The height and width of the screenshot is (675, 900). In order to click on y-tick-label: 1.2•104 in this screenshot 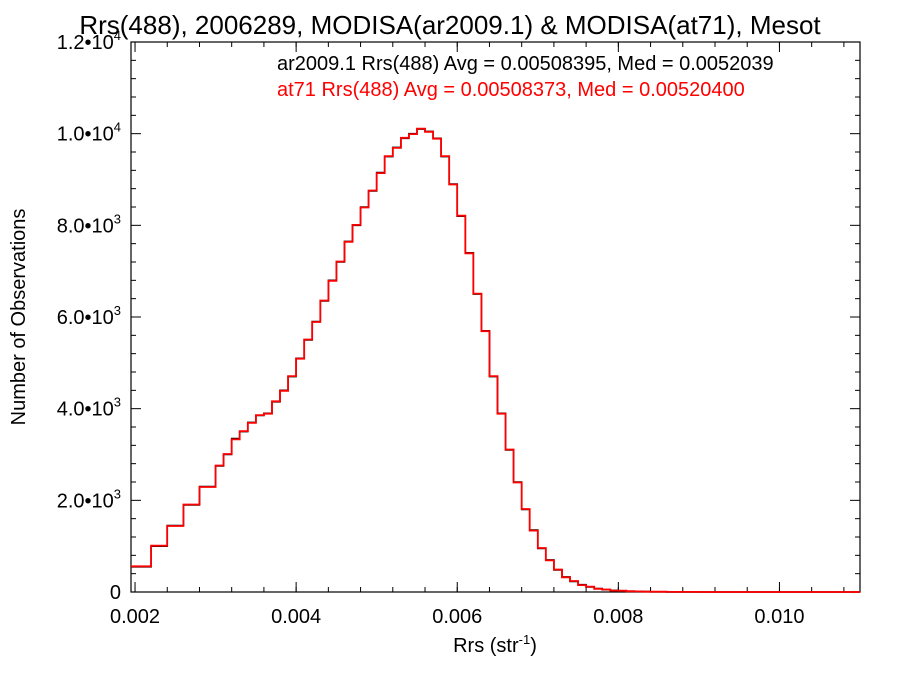, I will do `click(89, 41)`.